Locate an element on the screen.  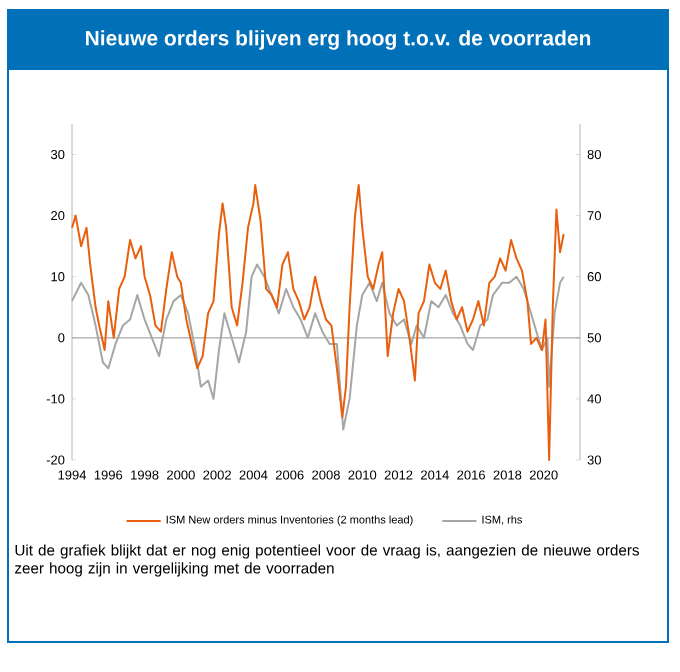
chart-title: Nieuwe orders blijven erg hoog t.o.v. de voorraden is located at coordinates (338, 40).